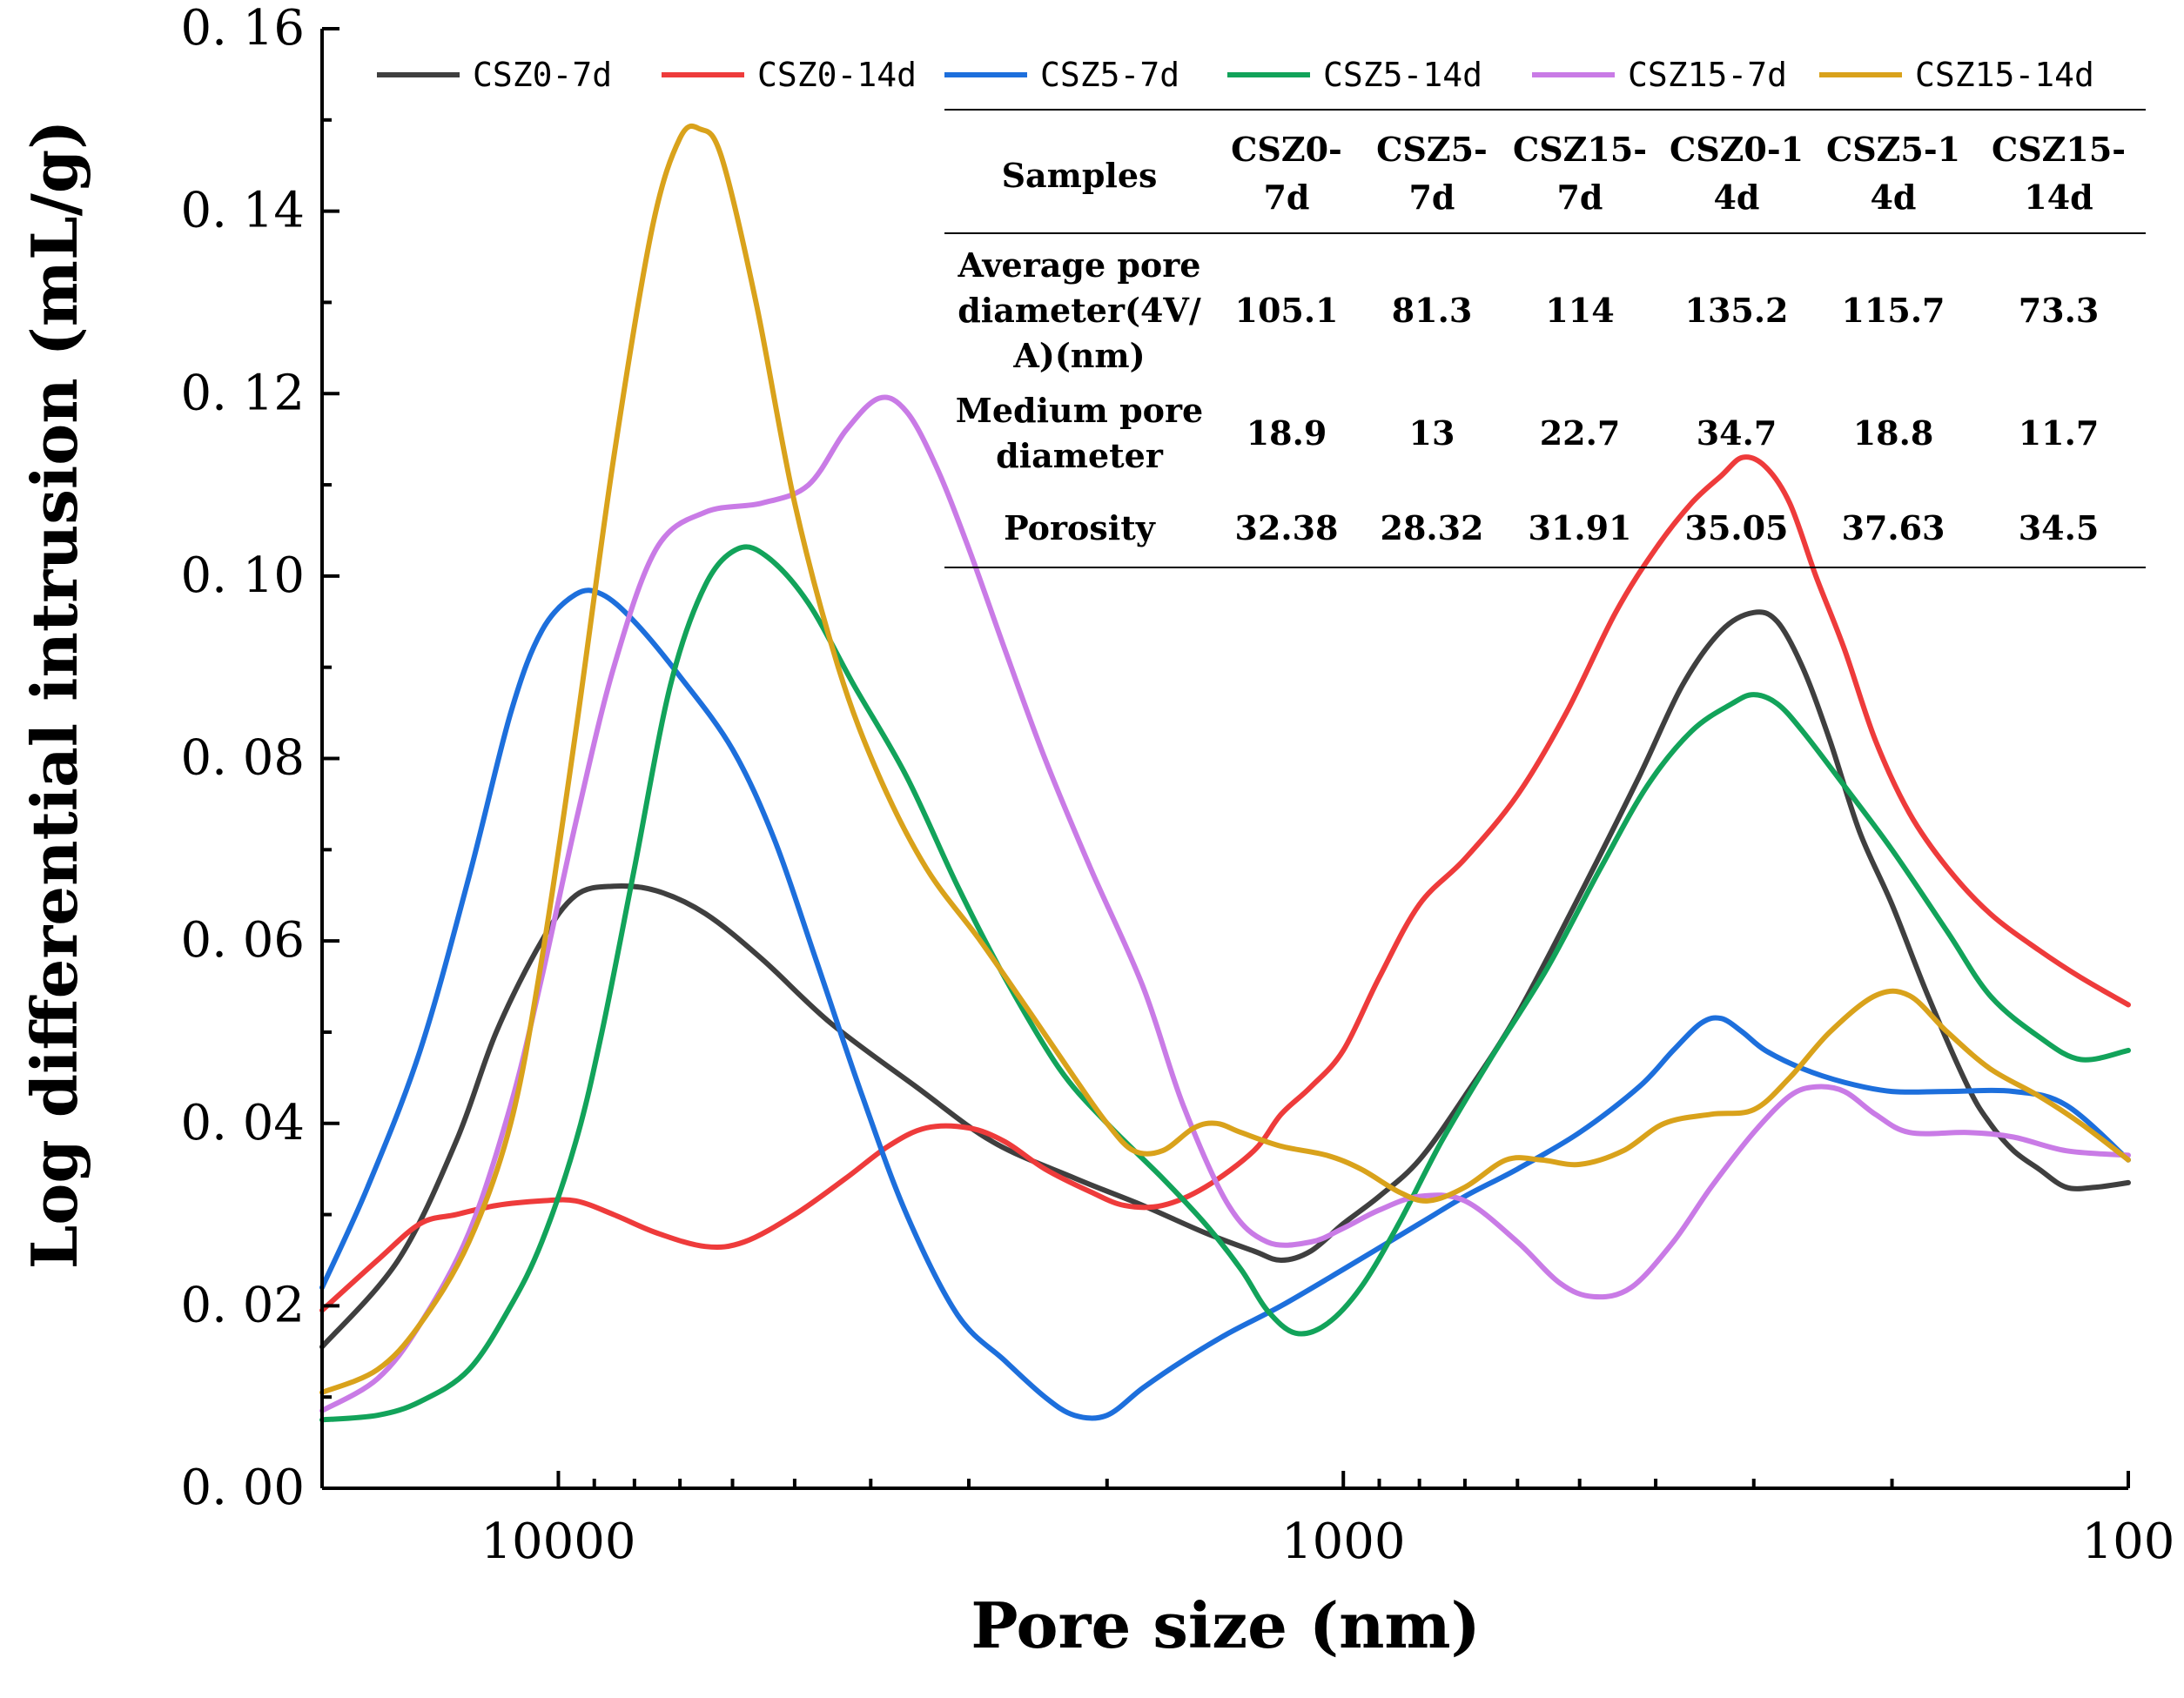  I want to click on table-column-header: CSZ0-1, so click(1737, 149).